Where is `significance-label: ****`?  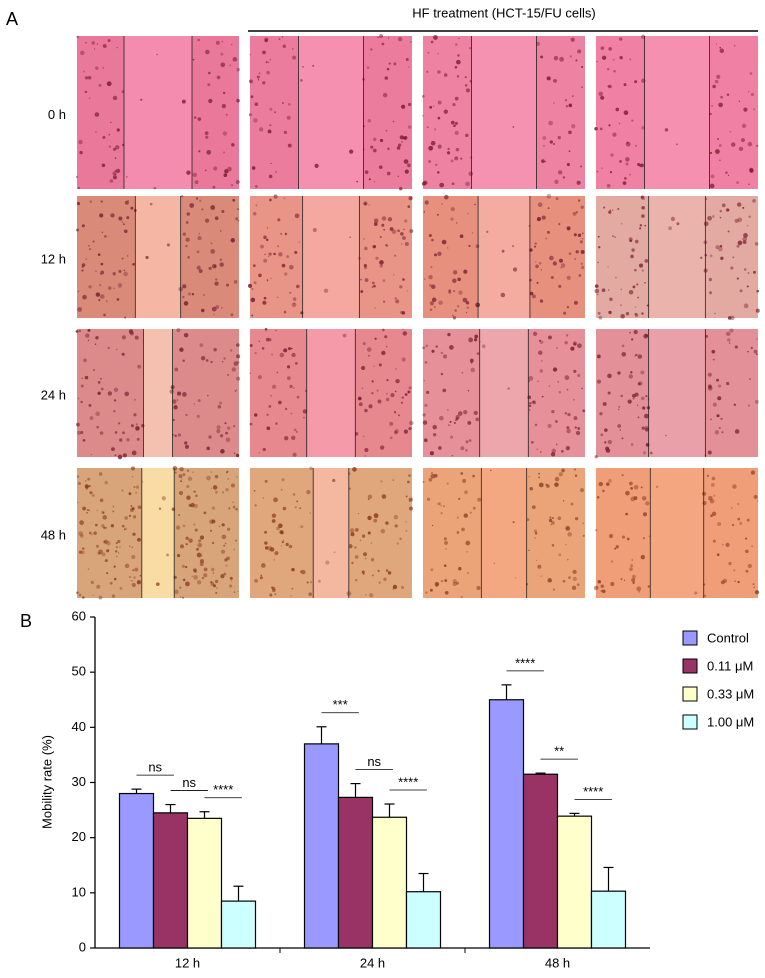
significance-label: **** is located at coordinates (223, 789).